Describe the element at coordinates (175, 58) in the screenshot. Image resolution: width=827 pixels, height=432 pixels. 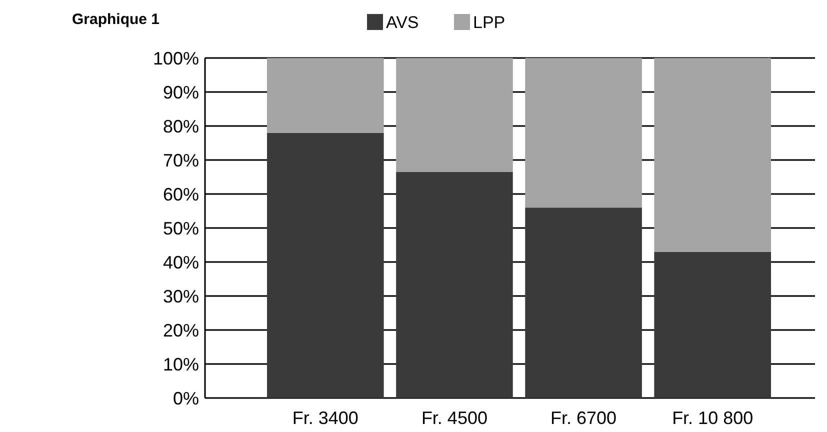
I see `y-tick-label: 100%` at that location.